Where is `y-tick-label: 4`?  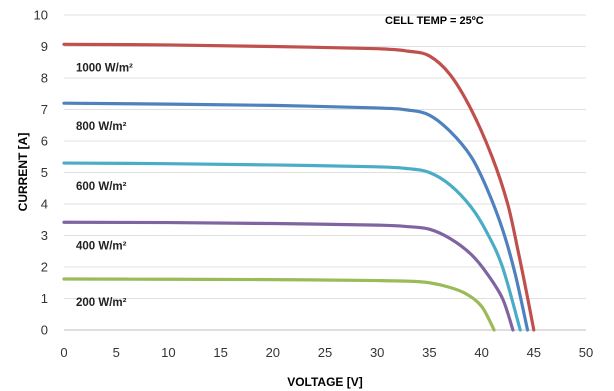
y-tick-label: 4 is located at coordinates (44, 204).